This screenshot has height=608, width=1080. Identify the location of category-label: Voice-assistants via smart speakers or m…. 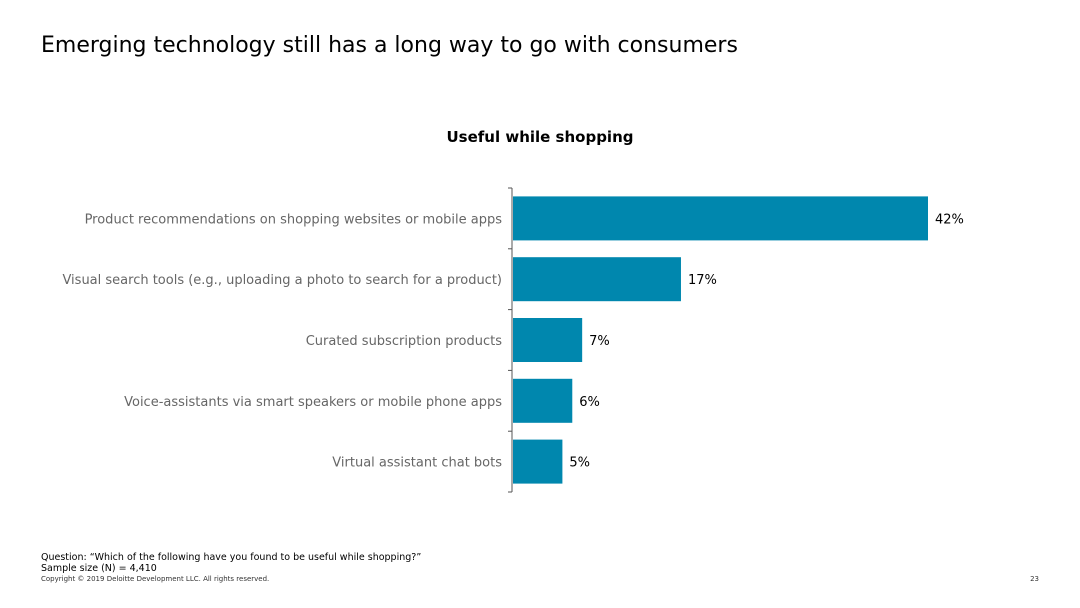
(313, 402).